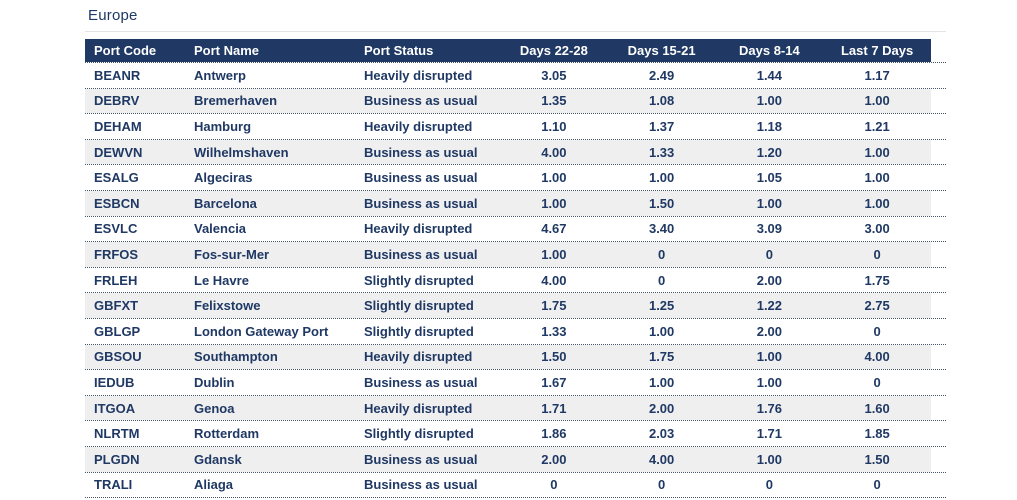 The width and height of the screenshot is (1017, 500). What do you see at coordinates (661, 408) in the screenshot?
I see `cell-days-15-21: 2.00` at bounding box center [661, 408].